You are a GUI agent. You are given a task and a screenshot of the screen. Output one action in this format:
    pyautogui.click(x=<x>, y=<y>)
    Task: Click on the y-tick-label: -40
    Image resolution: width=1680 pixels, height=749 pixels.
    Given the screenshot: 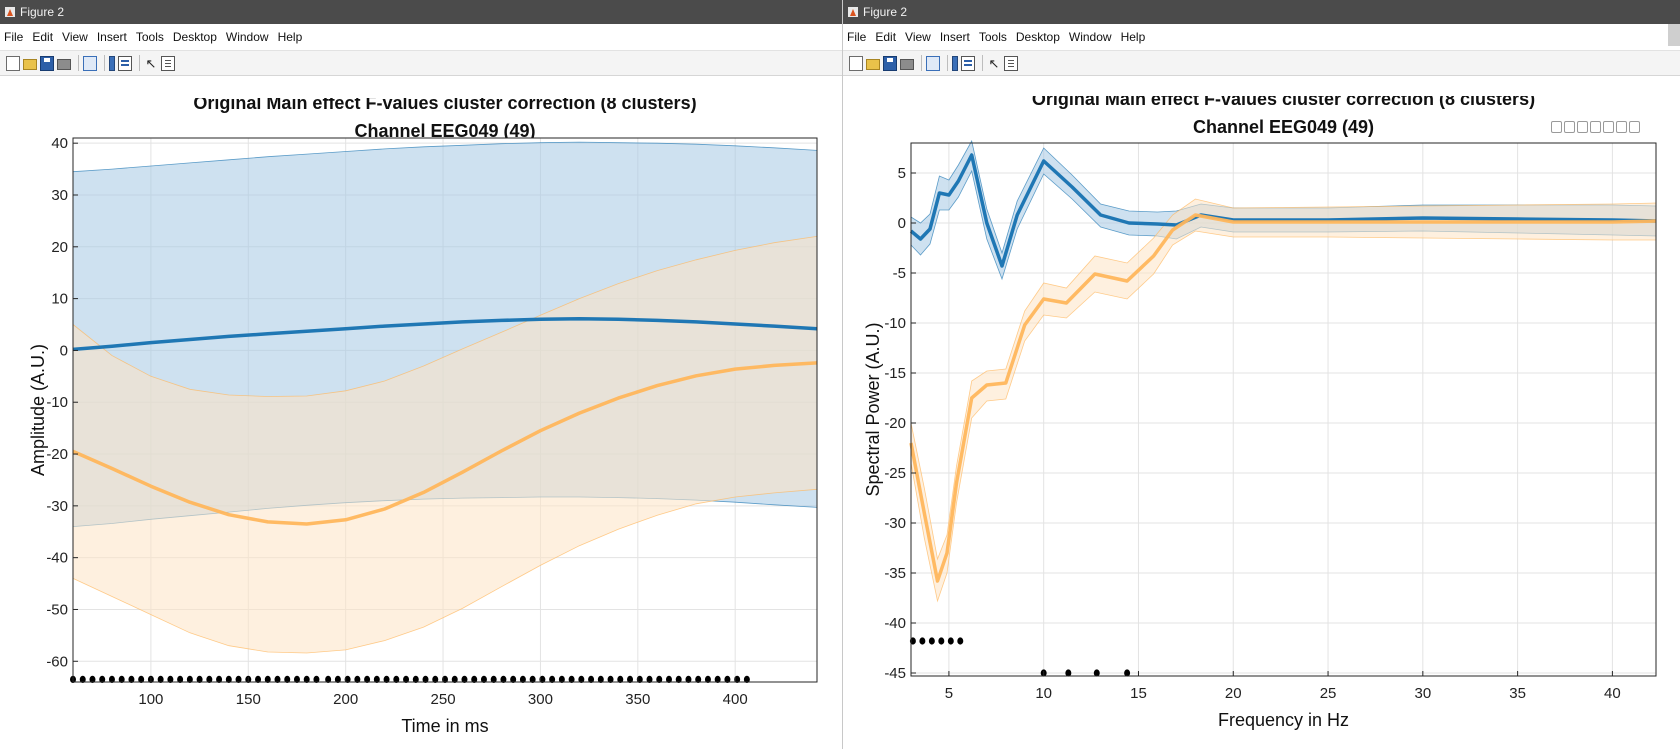 What is the action you would take?
    pyautogui.click(x=895, y=623)
    